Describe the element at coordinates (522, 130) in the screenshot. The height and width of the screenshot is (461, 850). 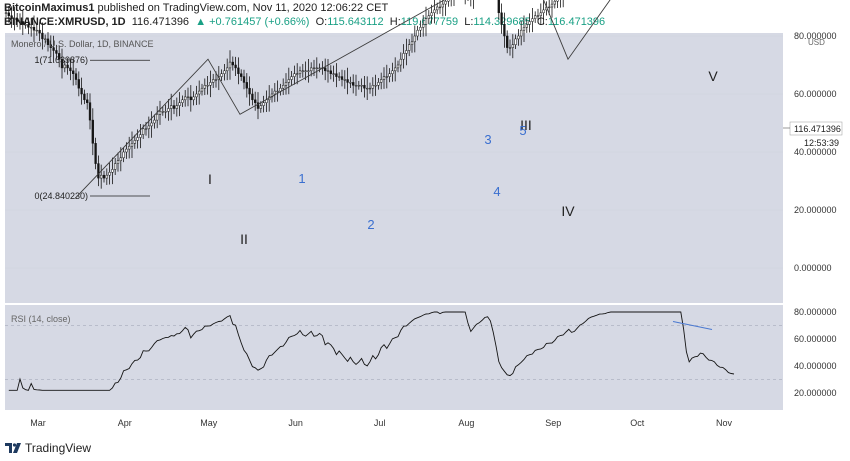
I see `wave-label-minor: 5` at that location.